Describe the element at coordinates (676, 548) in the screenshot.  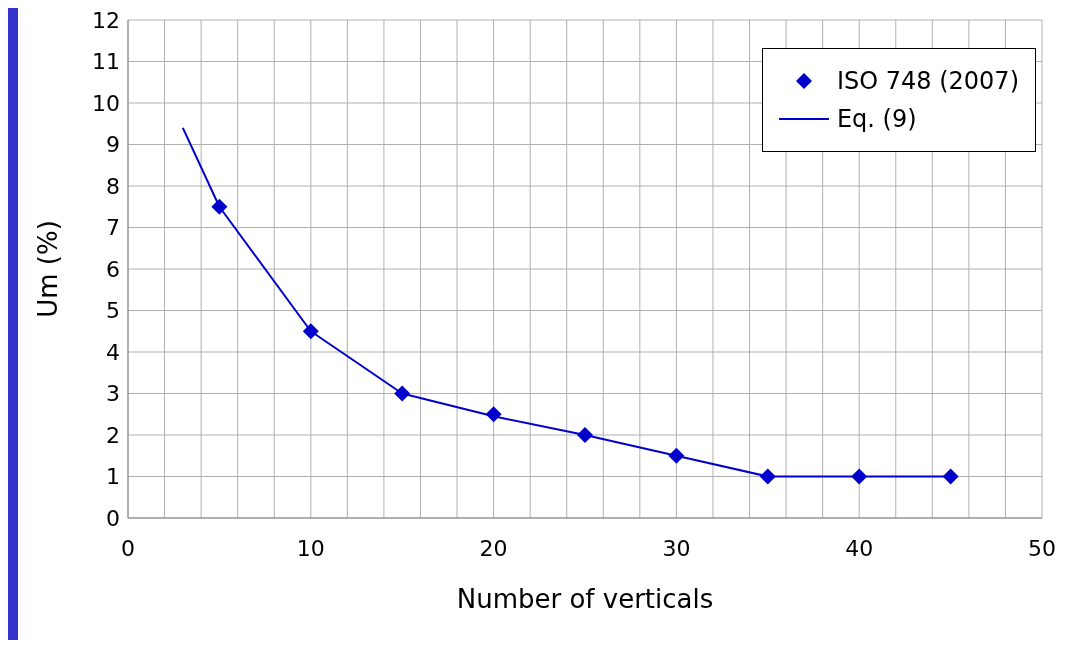
I see `x-tick-label: 30` at that location.